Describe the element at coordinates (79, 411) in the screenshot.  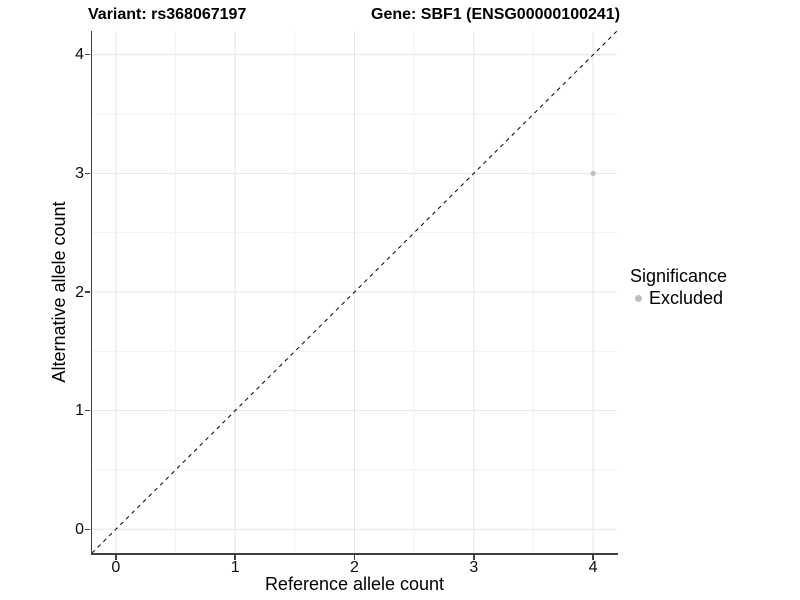
I see `y-axis-tick-label: 1` at that location.